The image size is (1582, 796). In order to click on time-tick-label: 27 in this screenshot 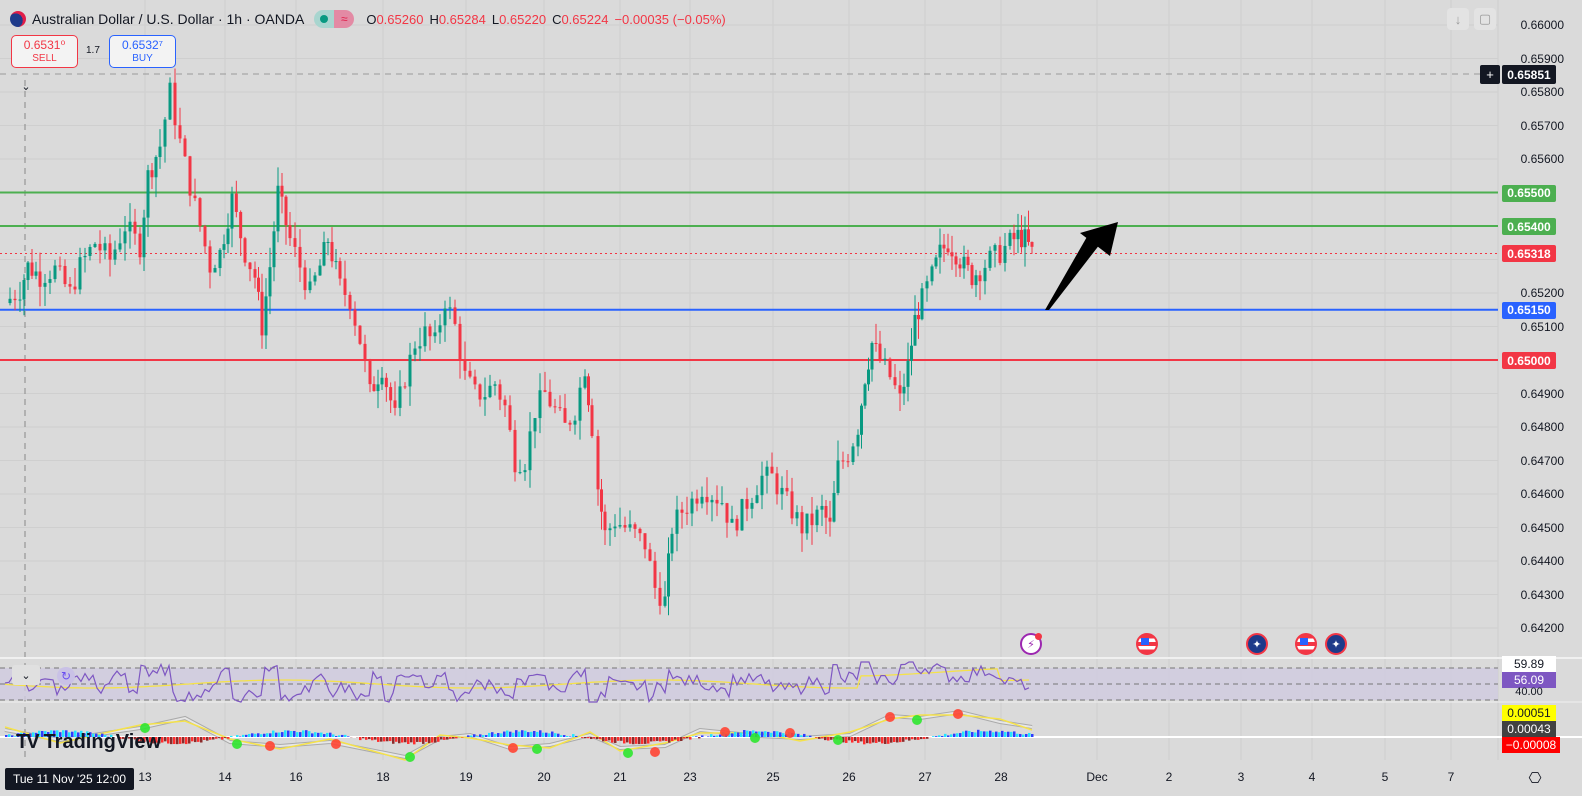, I will do `click(925, 777)`.